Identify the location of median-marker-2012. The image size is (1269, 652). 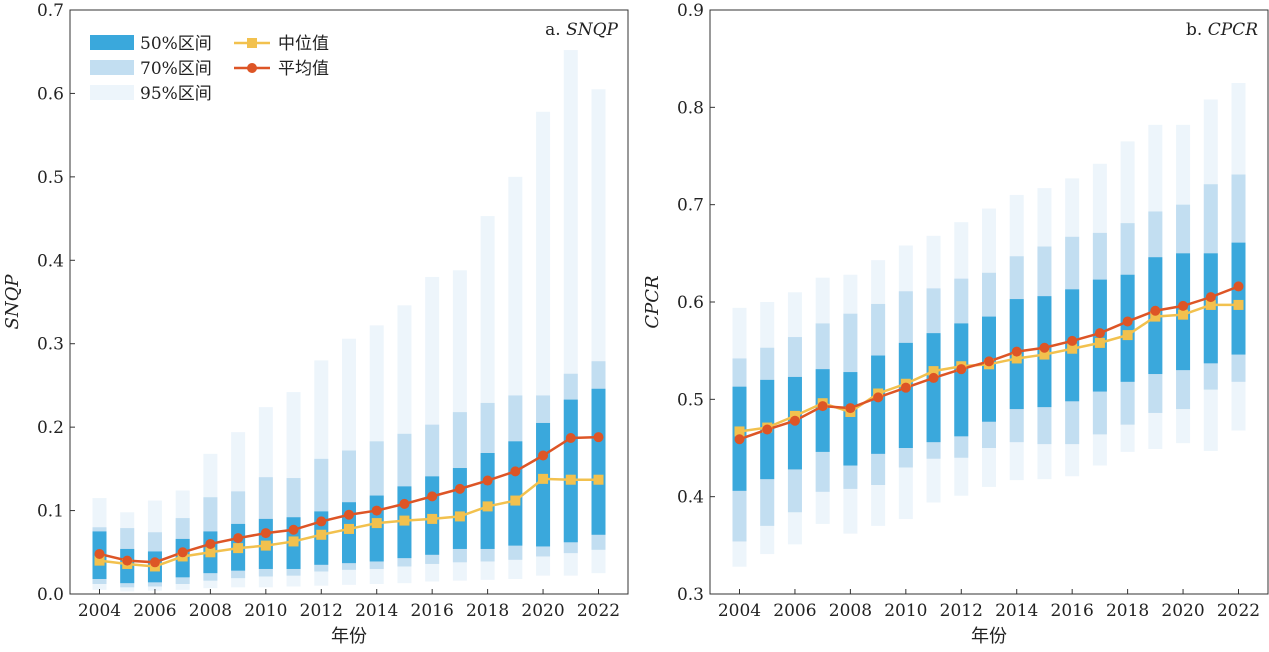
(321, 534).